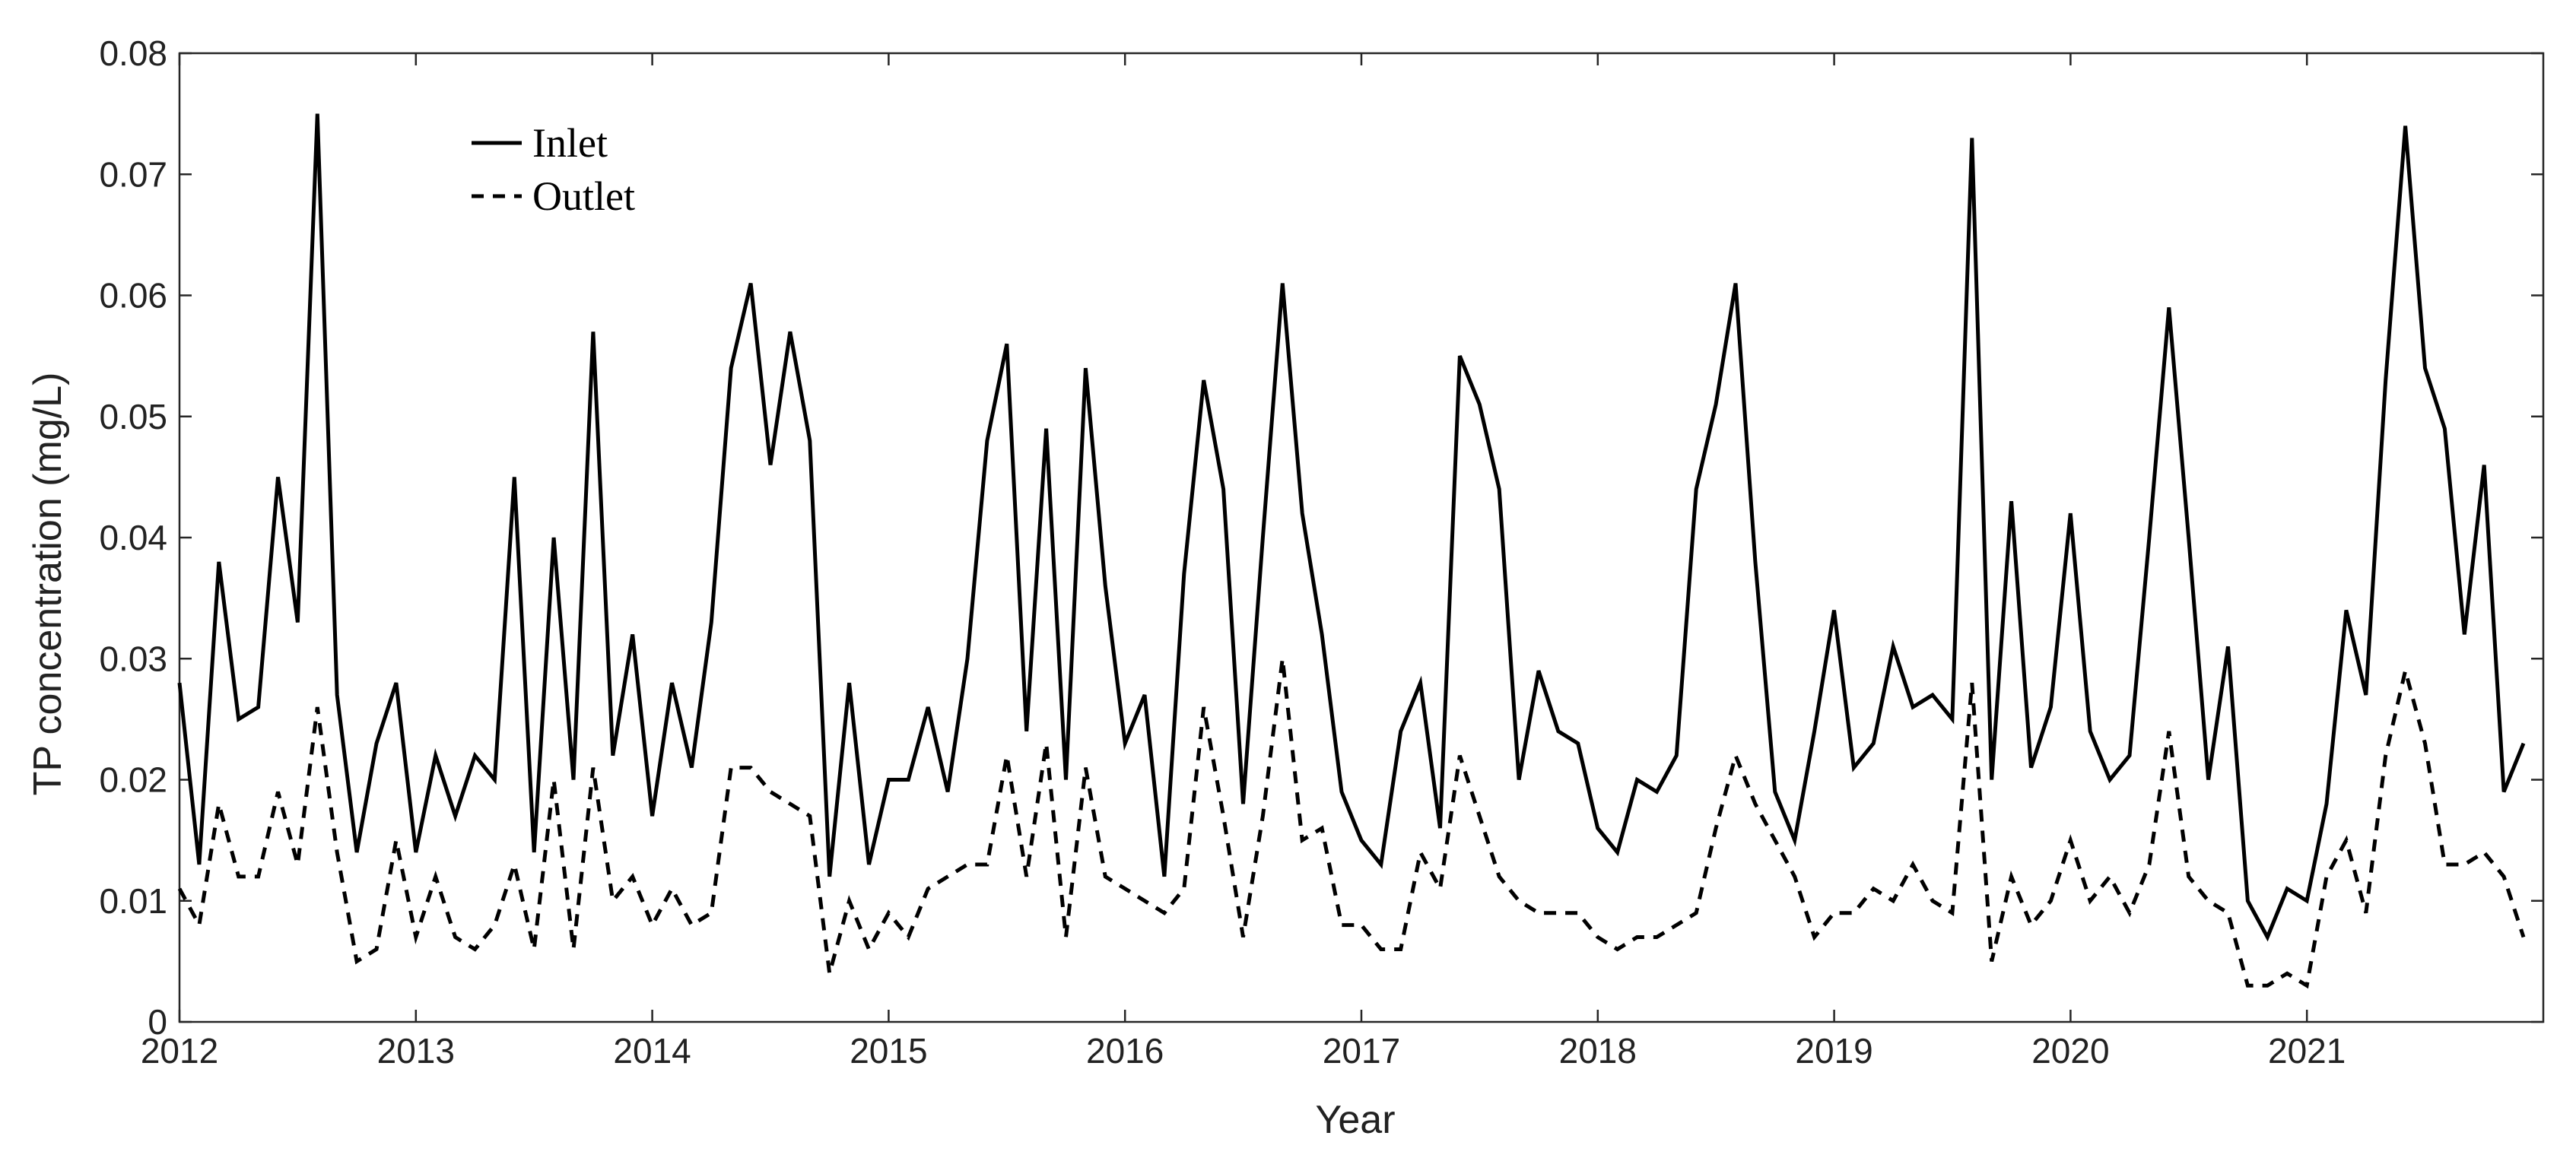 The height and width of the screenshot is (1158, 2576). I want to click on x-tick-label: 2016, so click(1125, 1051).